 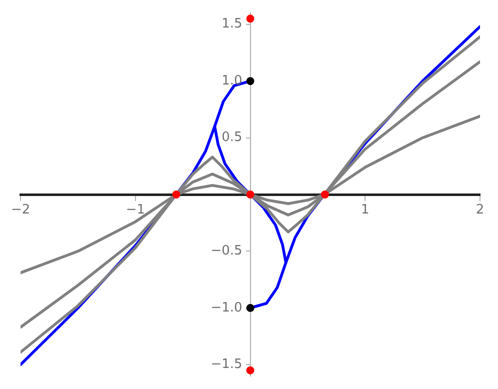 I want to click on x-tick-label: 1, so click(x=365, y=210).